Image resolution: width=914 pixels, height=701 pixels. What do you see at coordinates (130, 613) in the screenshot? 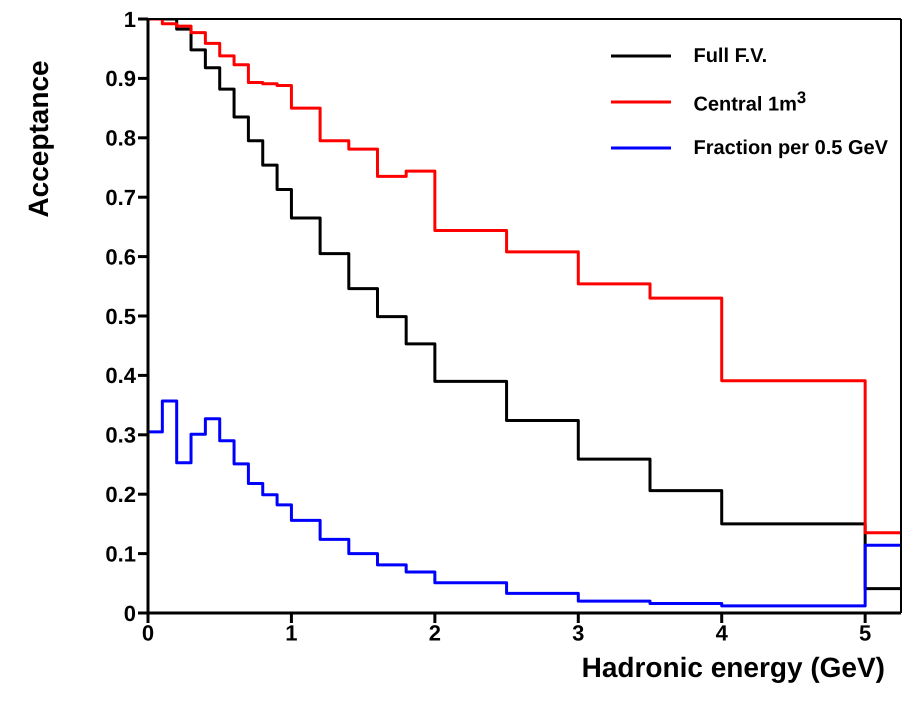
I see `y-tick-label: 0` at bounding box center [130, 613].